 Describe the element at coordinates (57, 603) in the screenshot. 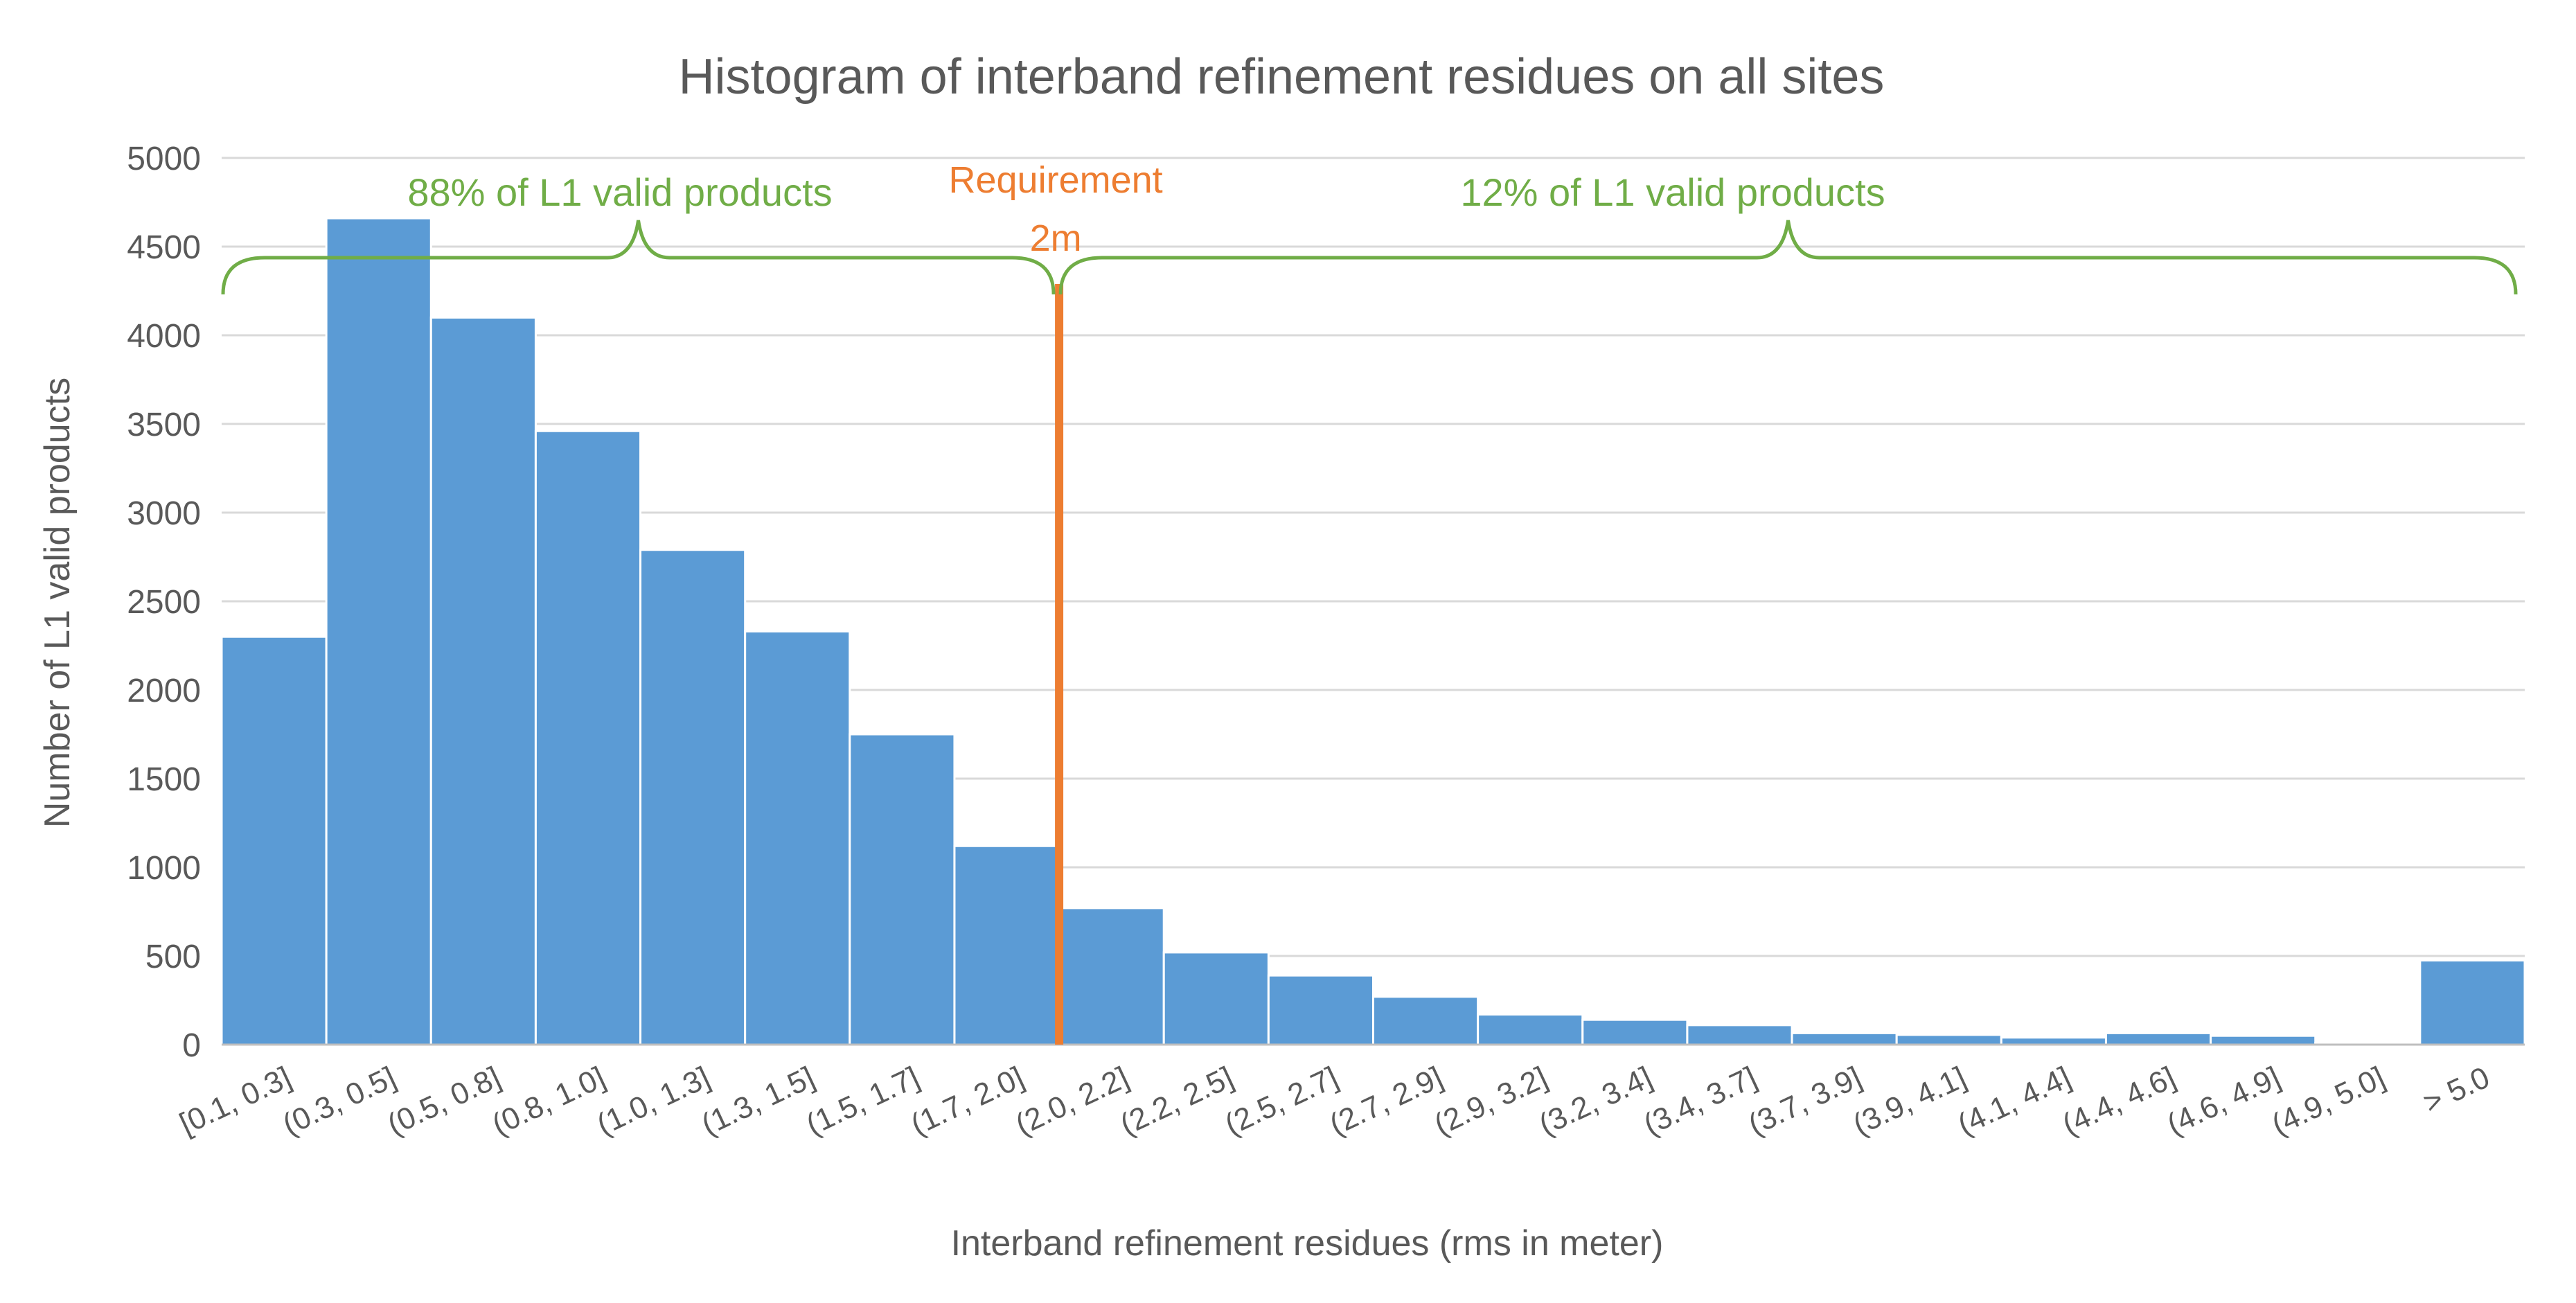

I see `y-axis-label: Number of L1 valid products` at that location.